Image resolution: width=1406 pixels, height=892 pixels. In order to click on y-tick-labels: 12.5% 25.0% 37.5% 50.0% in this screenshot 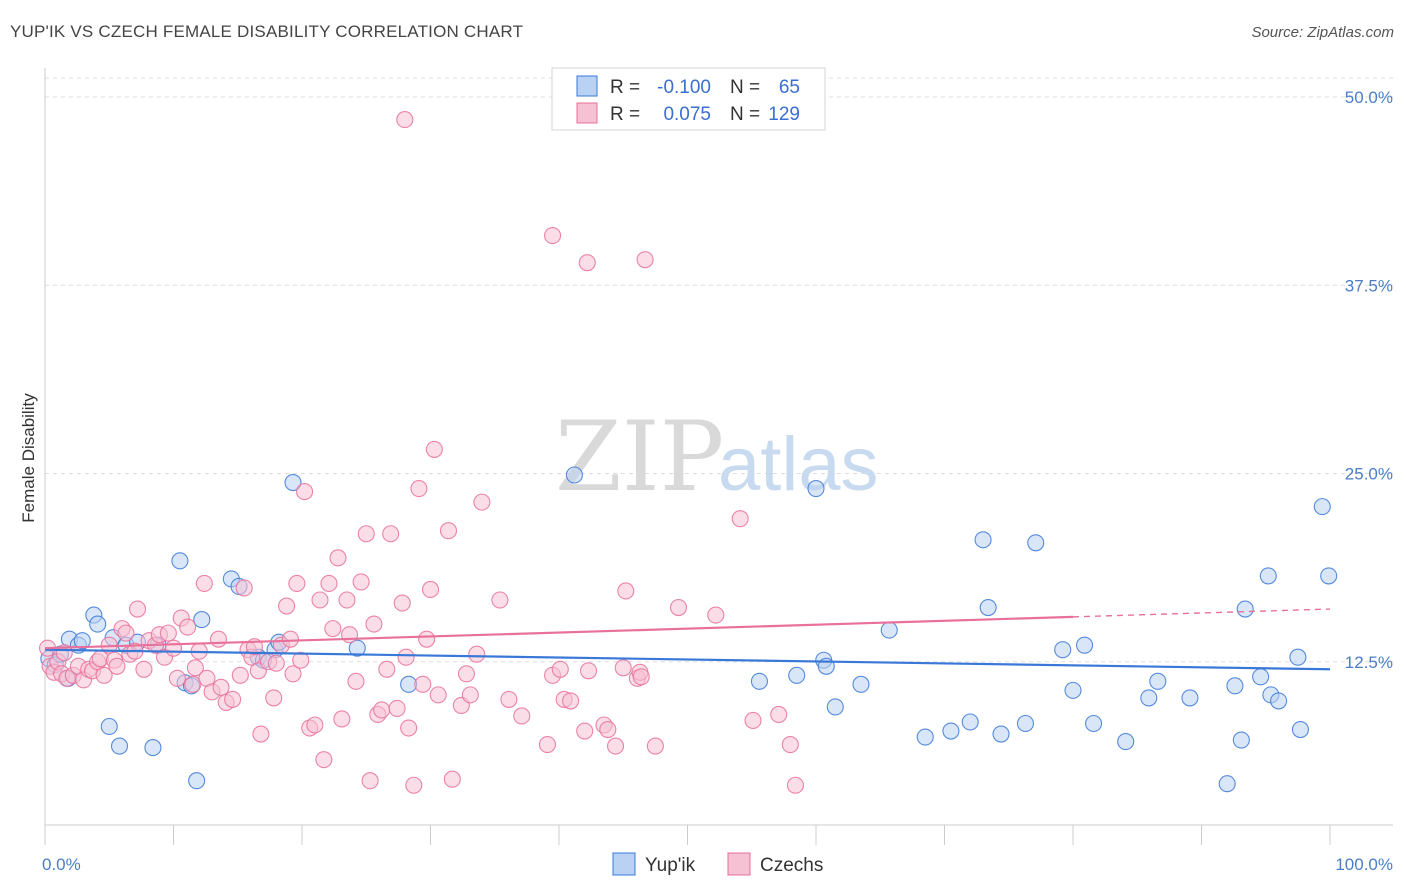, I will do `click(1369, 380)`.